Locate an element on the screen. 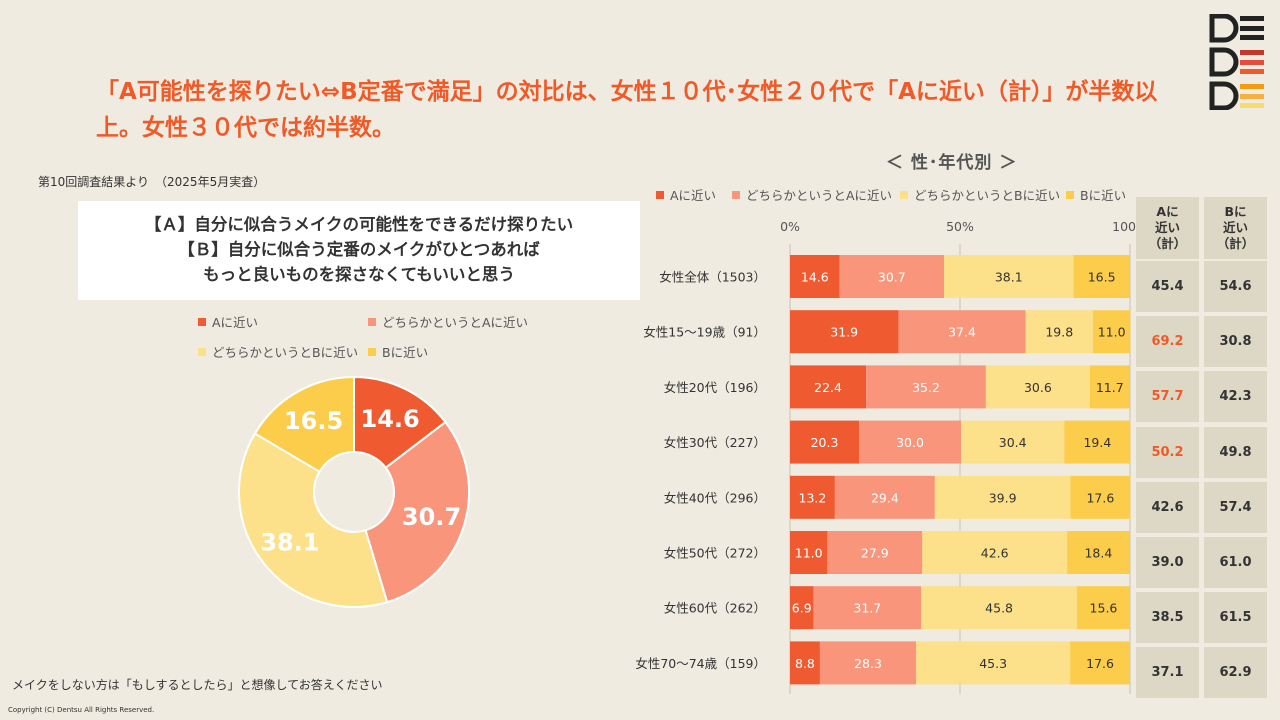 The width and height of the screenshot is (1280, 720). bar-value-label: 39.9 is located at coordinates (1003, 497).